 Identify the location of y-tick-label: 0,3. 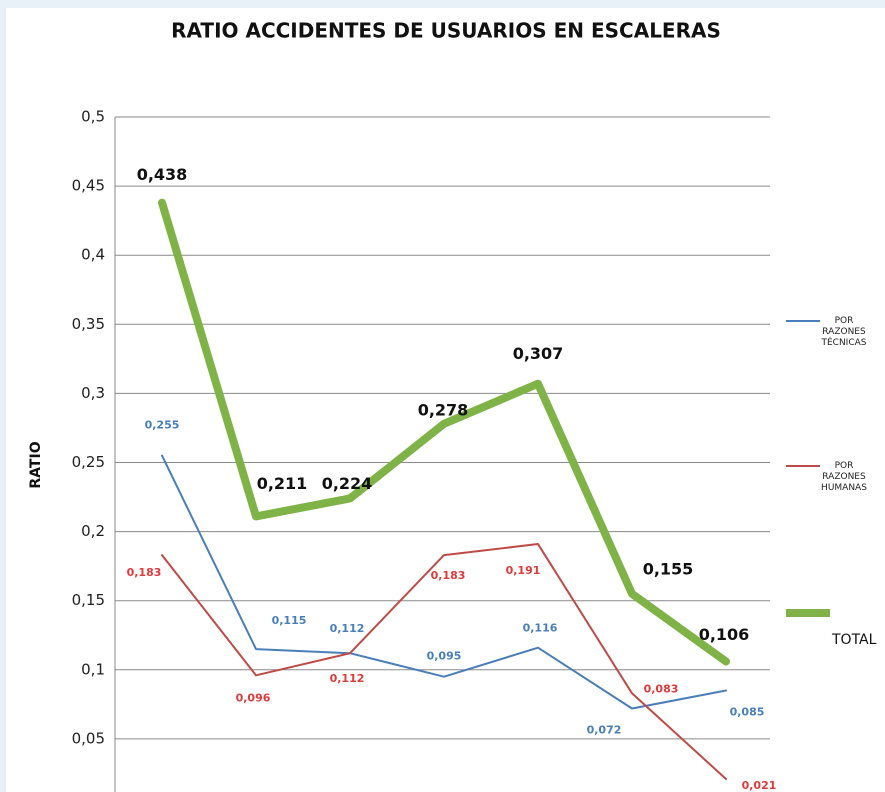
(93, 393).